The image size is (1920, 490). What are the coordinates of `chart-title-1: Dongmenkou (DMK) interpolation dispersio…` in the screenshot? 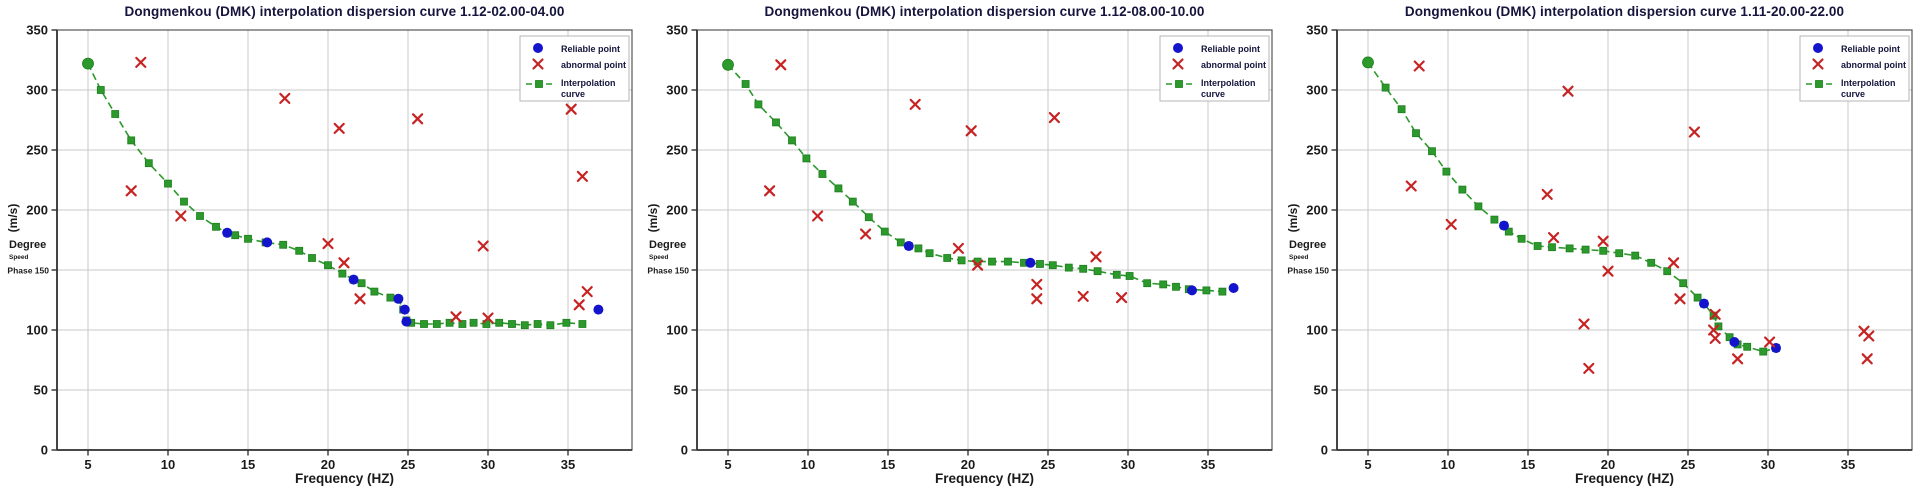 It's located at (344, 11).